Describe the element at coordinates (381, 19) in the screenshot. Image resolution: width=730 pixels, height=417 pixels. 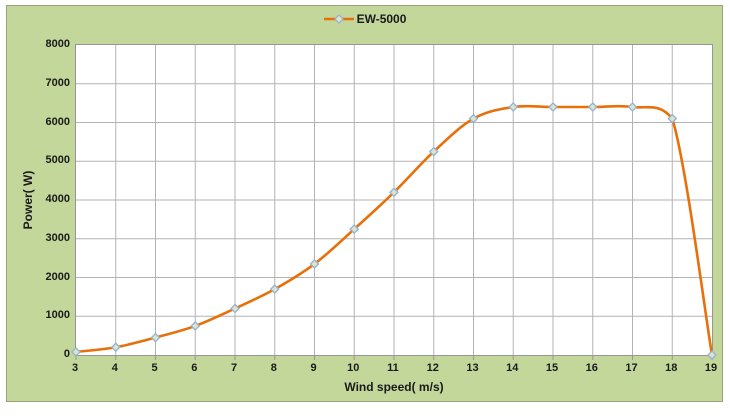
I see `legend-label: EW-5000` at that location.